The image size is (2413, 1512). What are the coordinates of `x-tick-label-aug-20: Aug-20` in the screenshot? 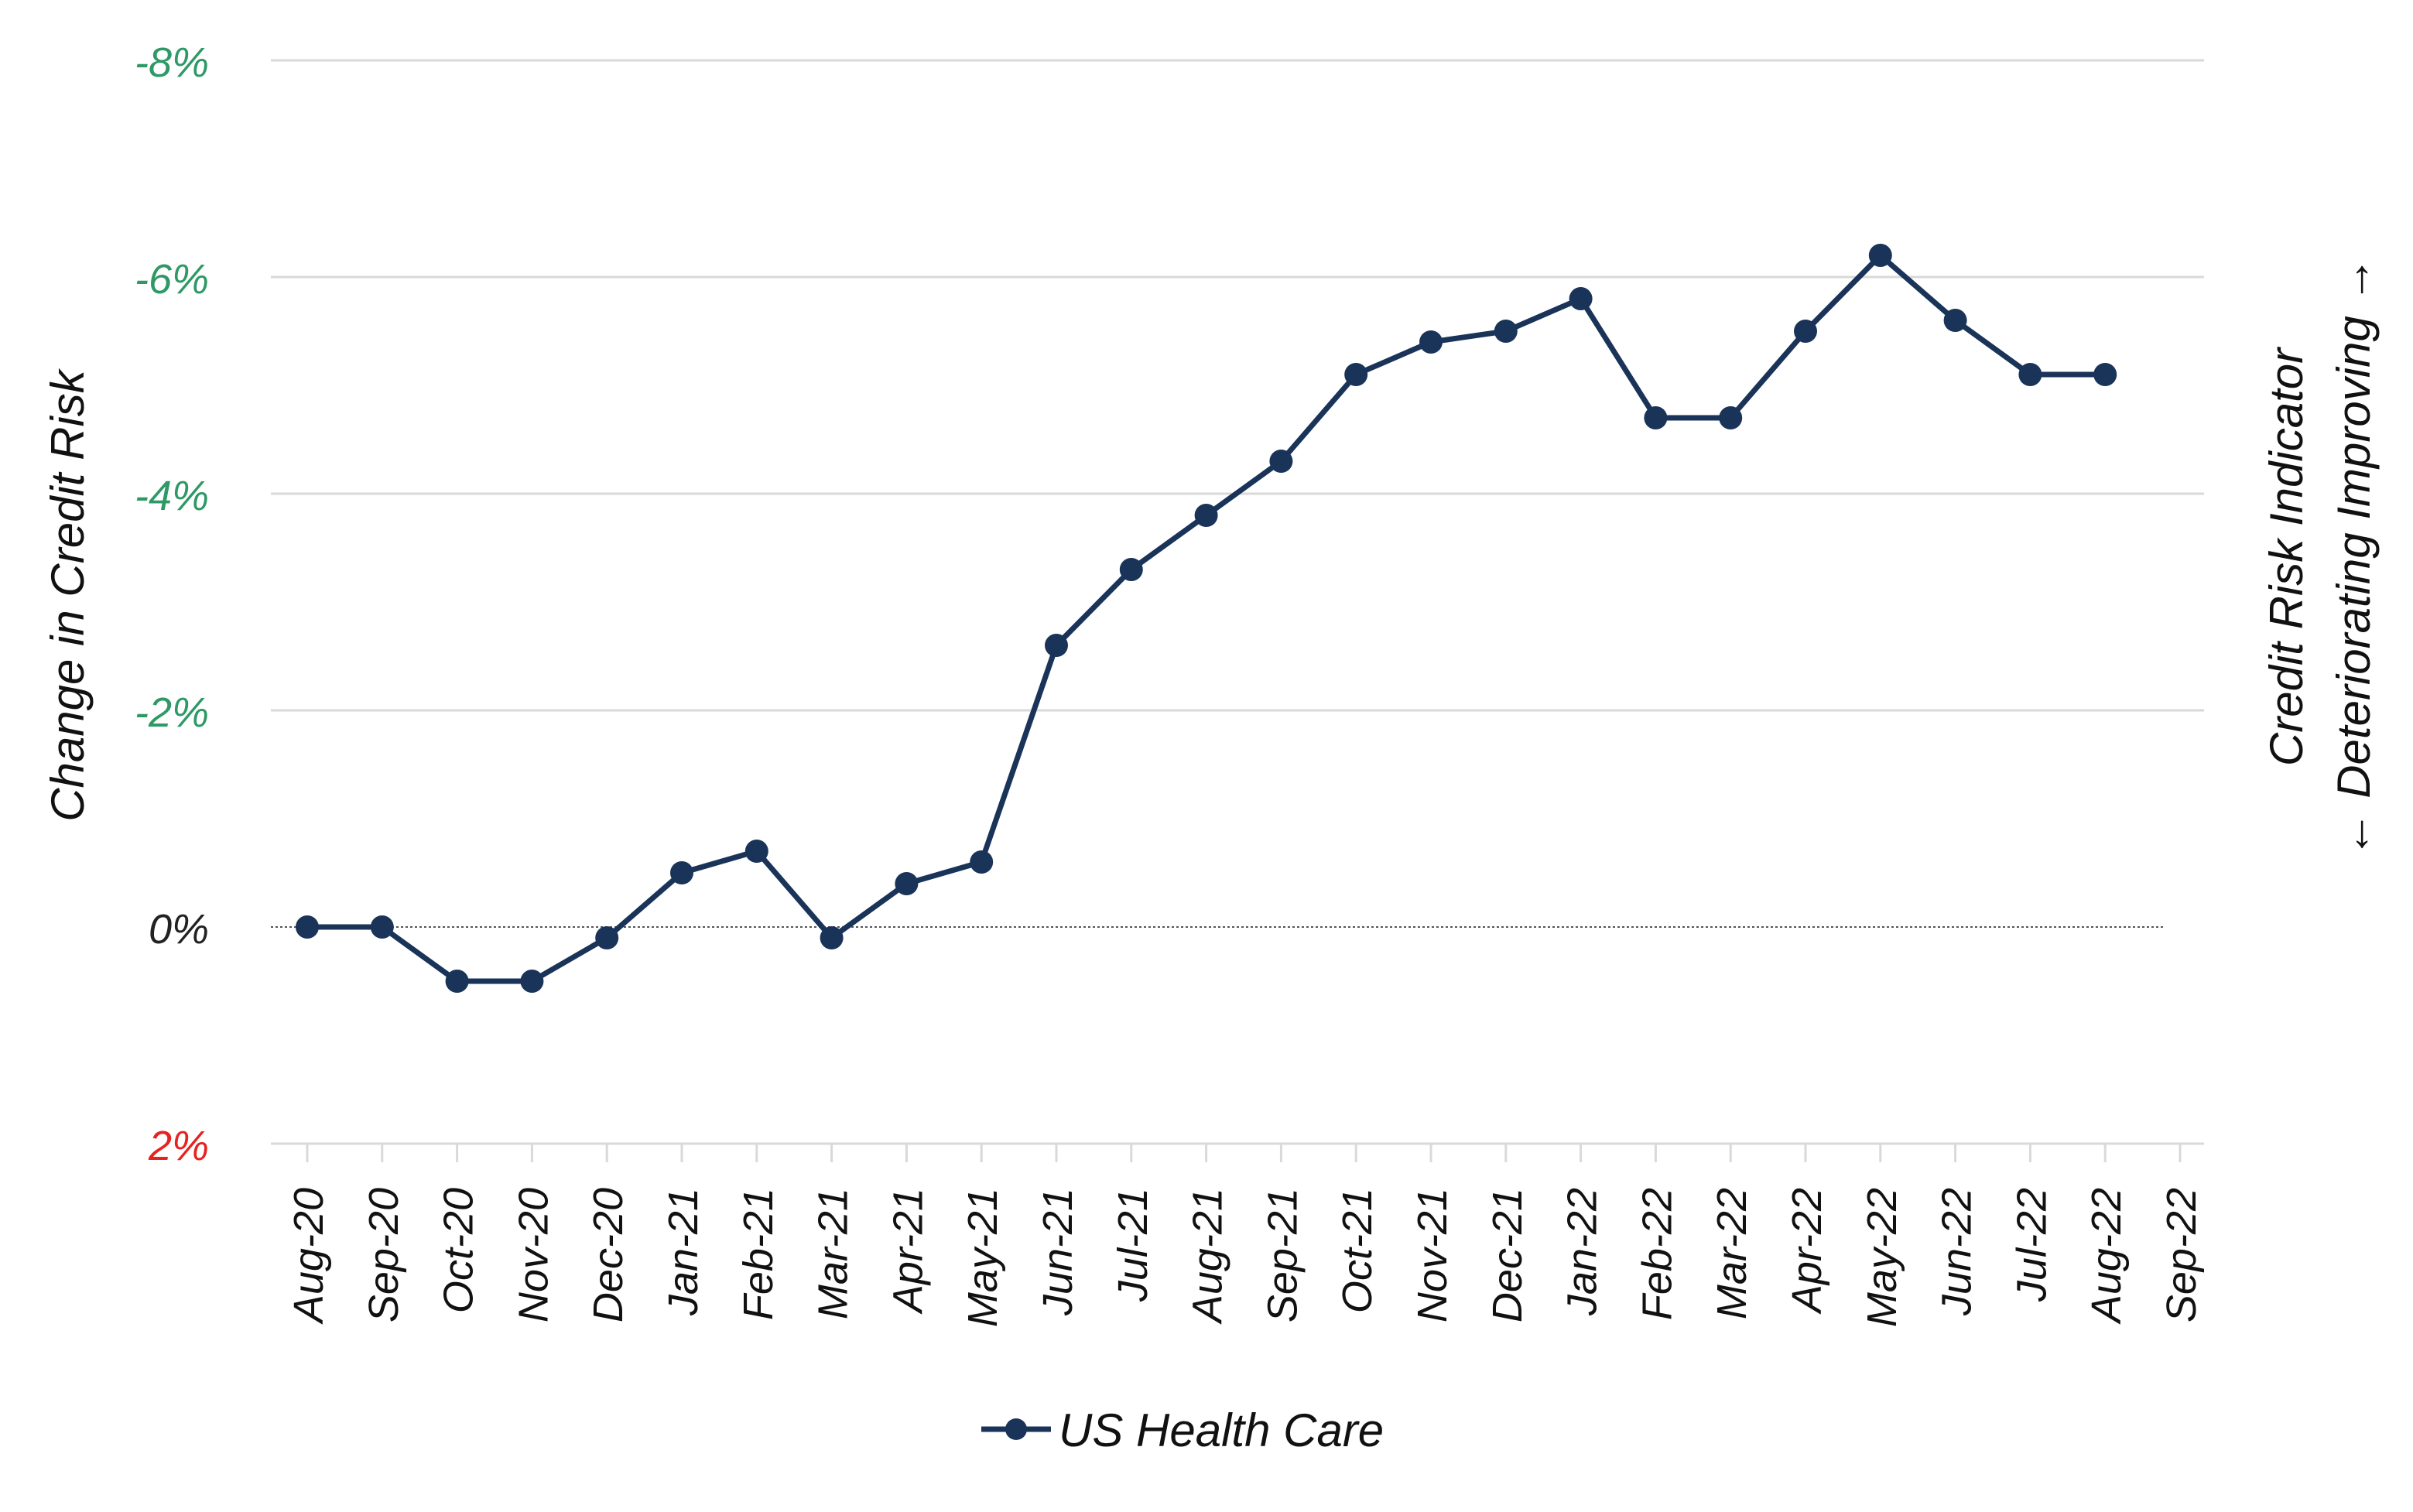 It's located at (309, 1256).